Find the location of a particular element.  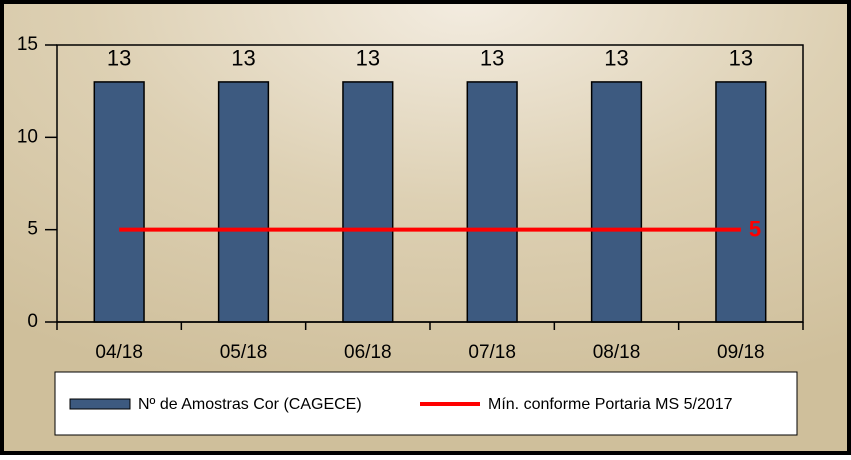

y-tick-label: 15 is located at coordinates (27, 44).